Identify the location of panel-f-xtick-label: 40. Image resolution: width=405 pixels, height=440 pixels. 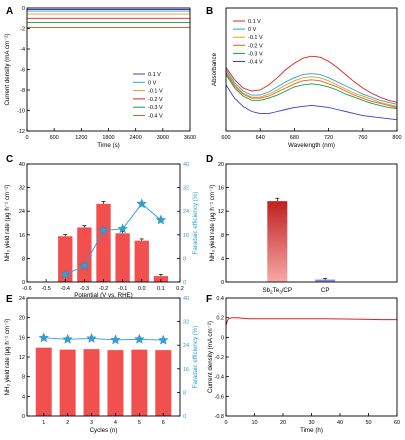
(340, 423).